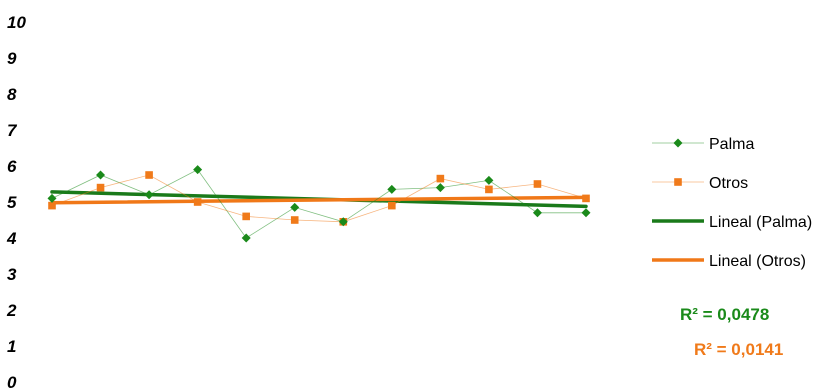 This screenshot has width=825, height=390. I want to click on y-tick-label: 5, so click(12, 202).